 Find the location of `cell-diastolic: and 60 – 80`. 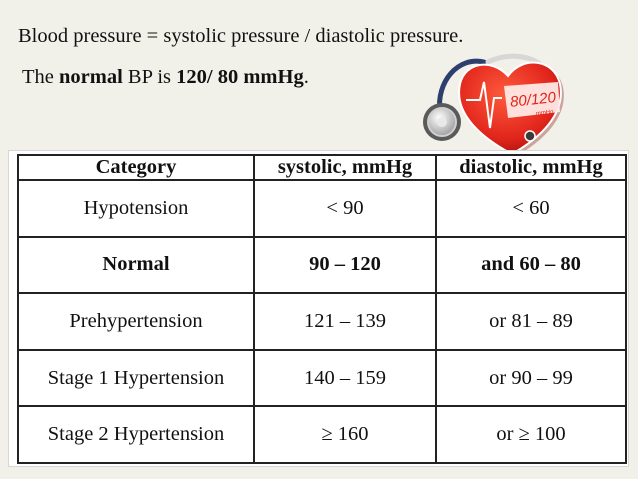

cell-diastolic: and 60 – 80 is located at coordinates (531, 265).